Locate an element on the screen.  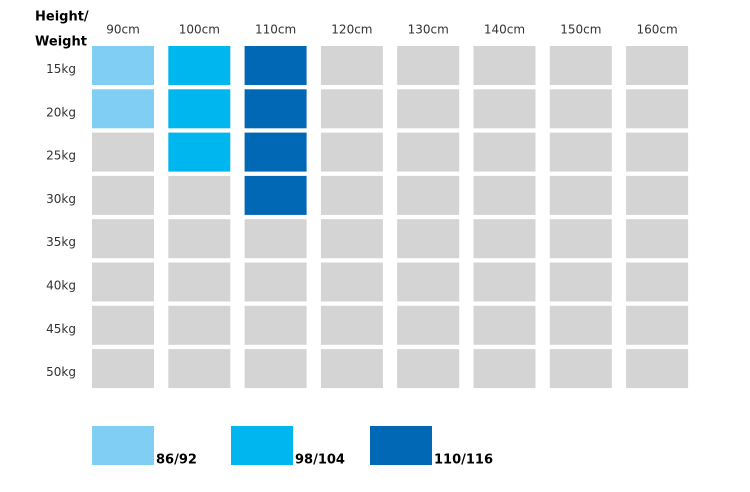
column-label: 110cm is located at coordinates (275, 30).